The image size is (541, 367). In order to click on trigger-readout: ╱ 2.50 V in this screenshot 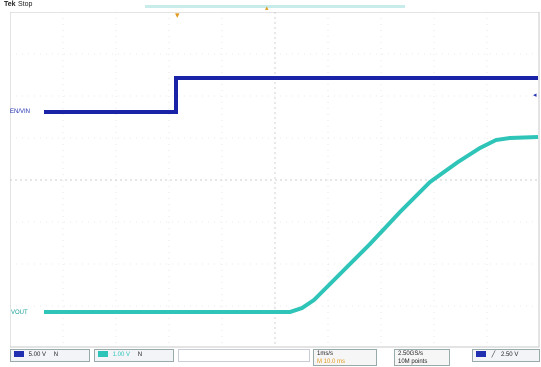, I will do `click(506, 355)`.